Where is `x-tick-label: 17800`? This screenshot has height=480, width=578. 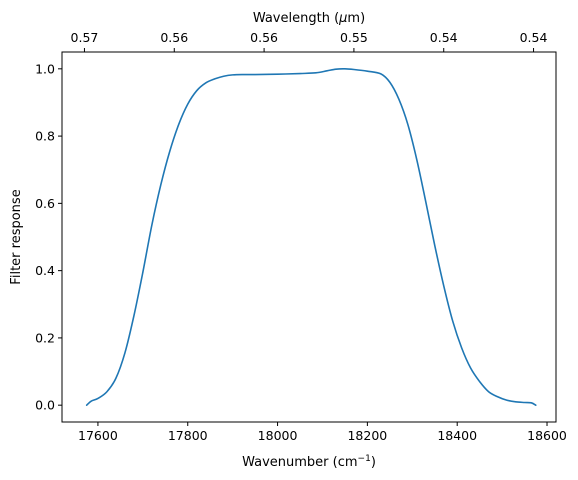
x-tick-label: 17800 is located at coordinates (188, 435).